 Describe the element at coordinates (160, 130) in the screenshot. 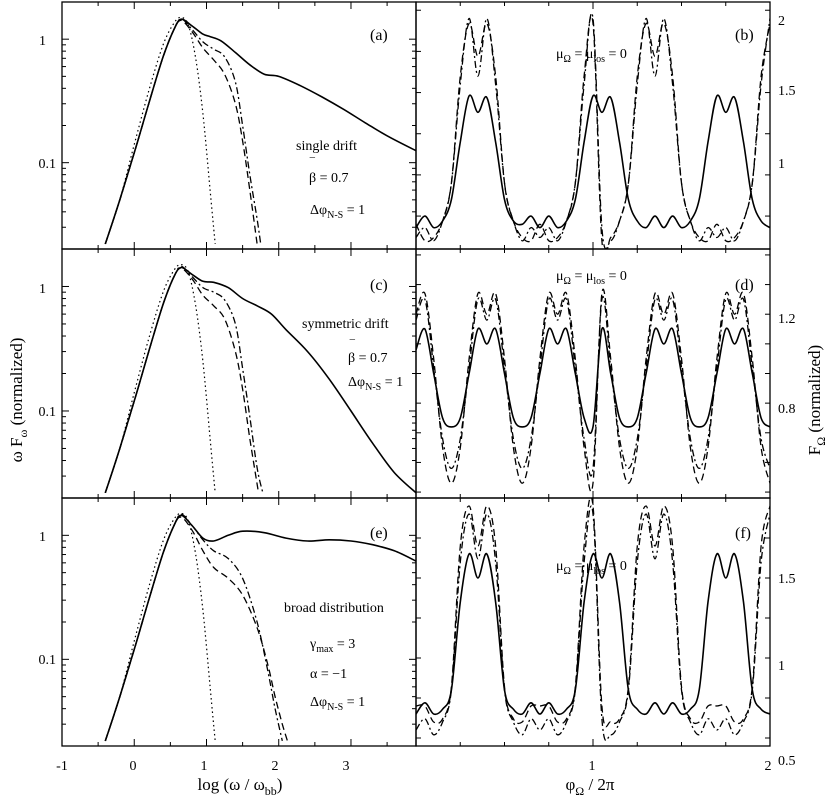

I see `series-a-dotted` at that location.